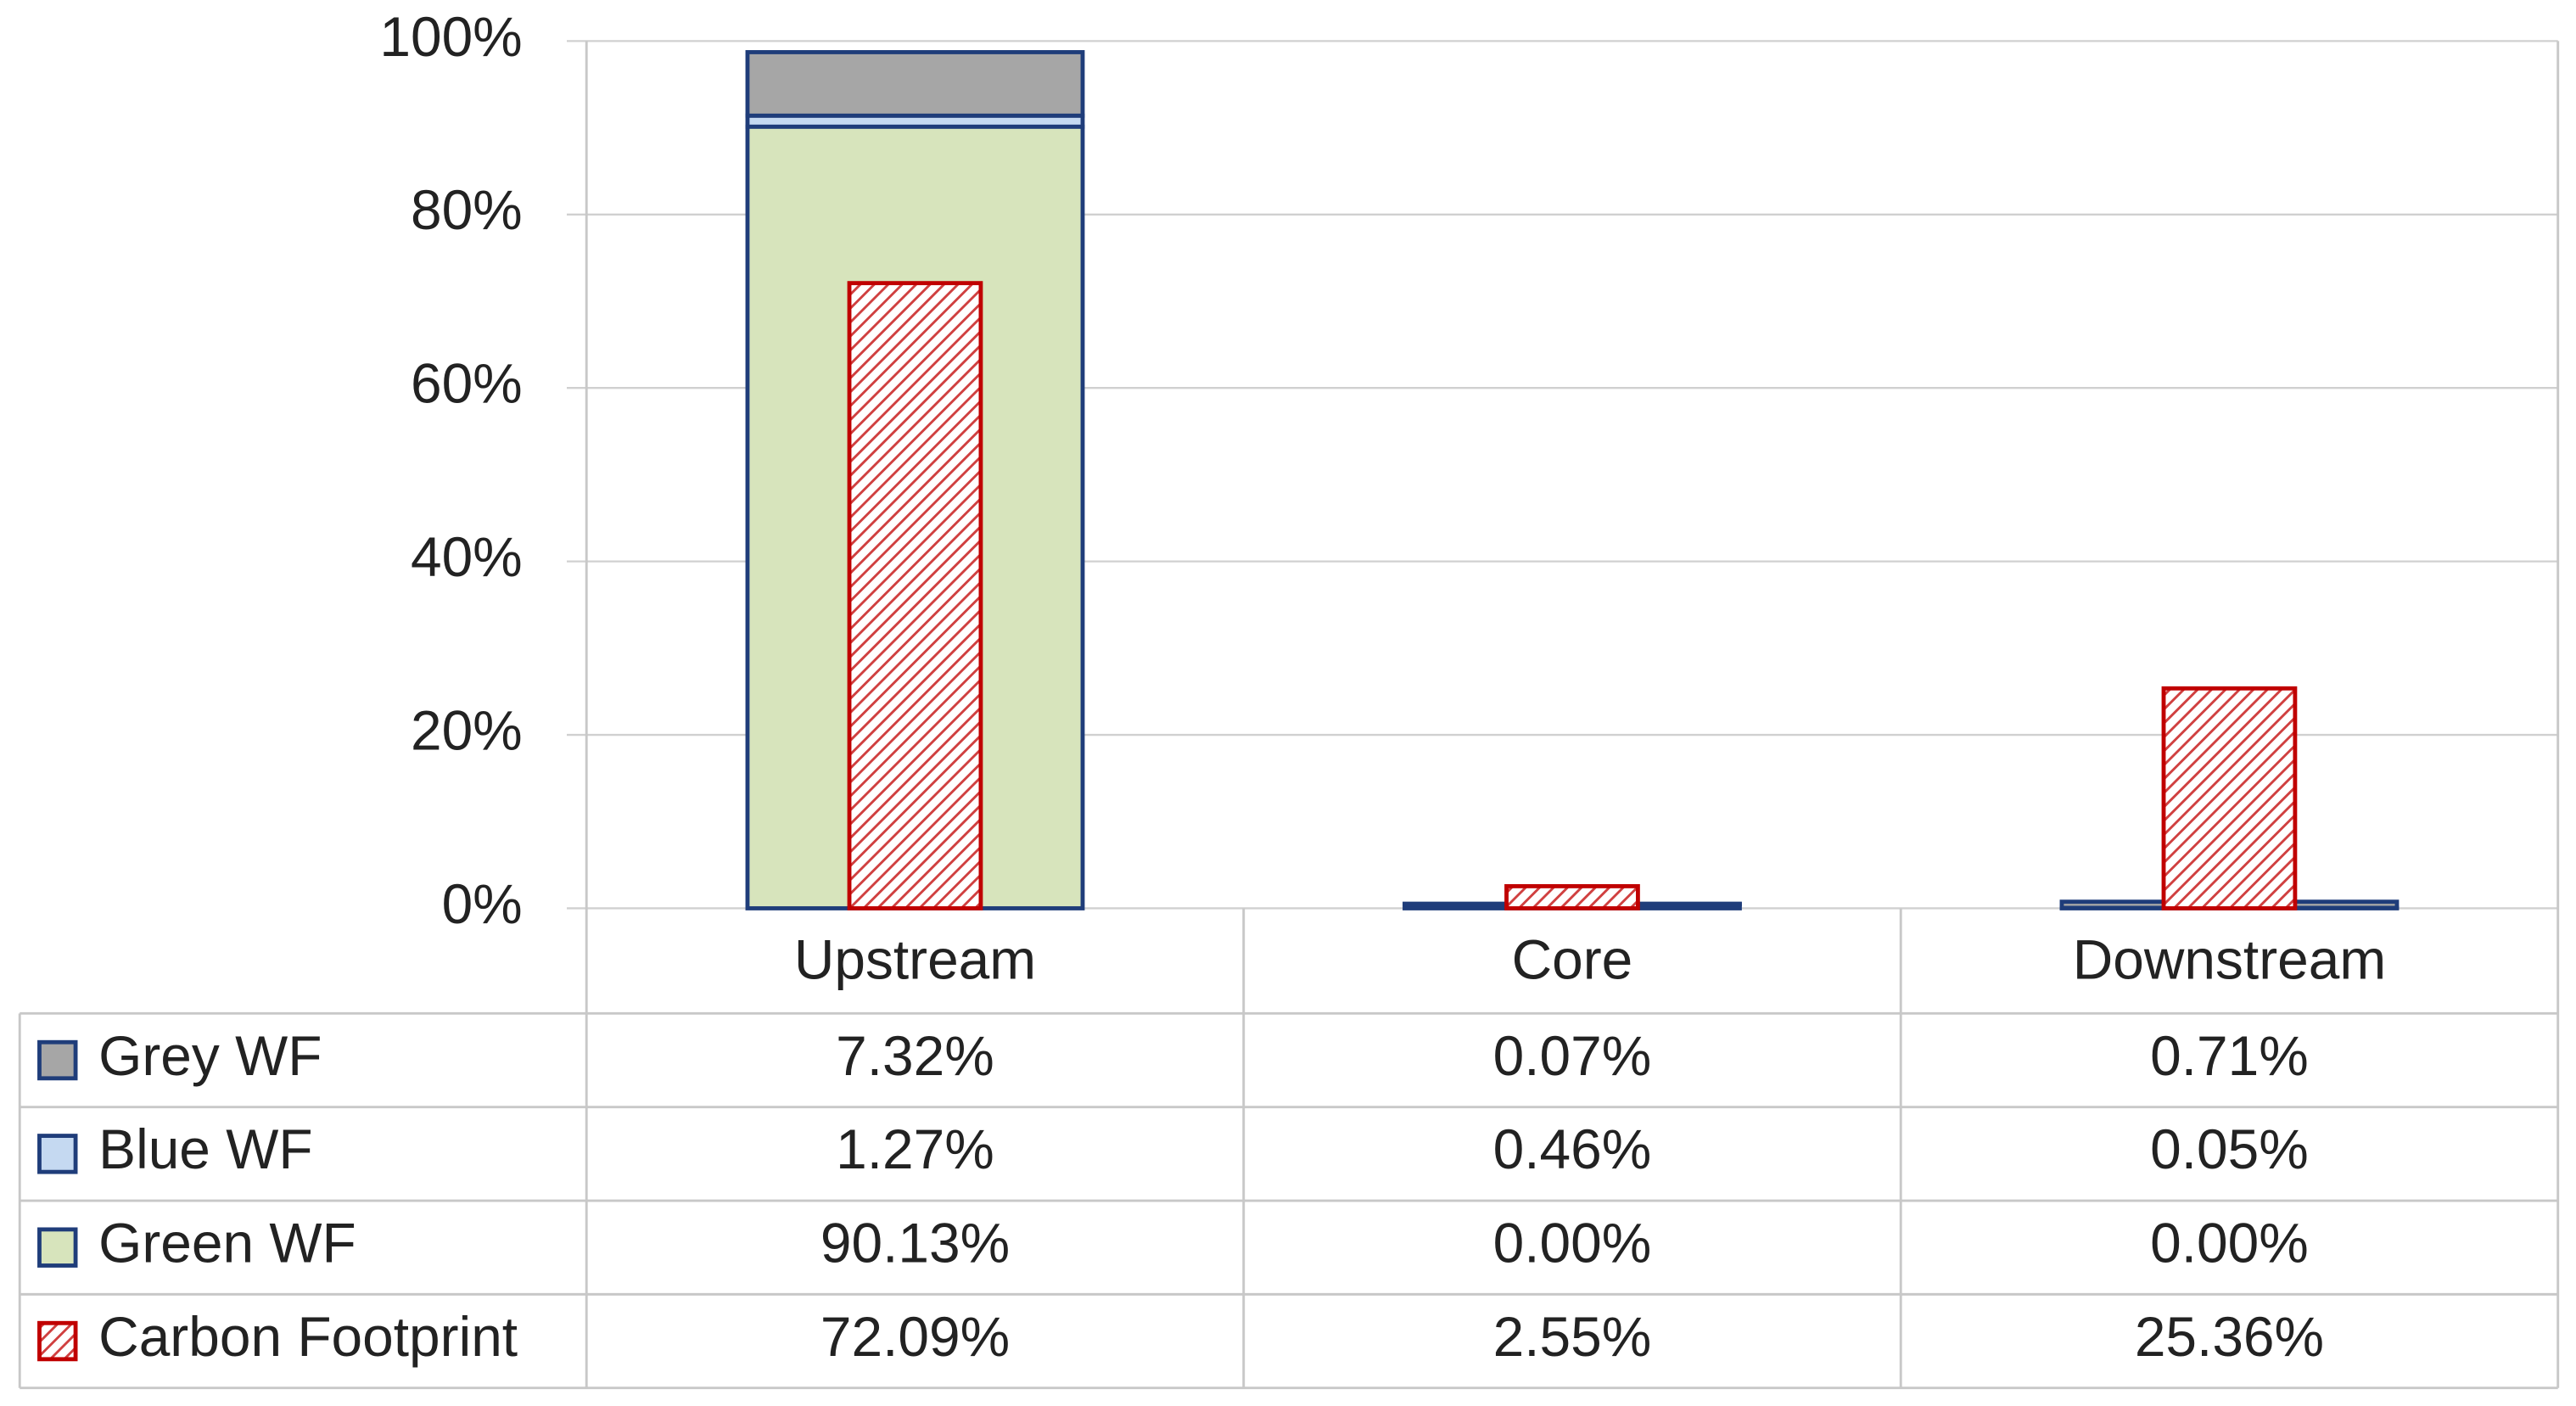  Describe the element at coordinates (450, 36) in the screenshot. I see `y-tick-label: 100%` at that location.